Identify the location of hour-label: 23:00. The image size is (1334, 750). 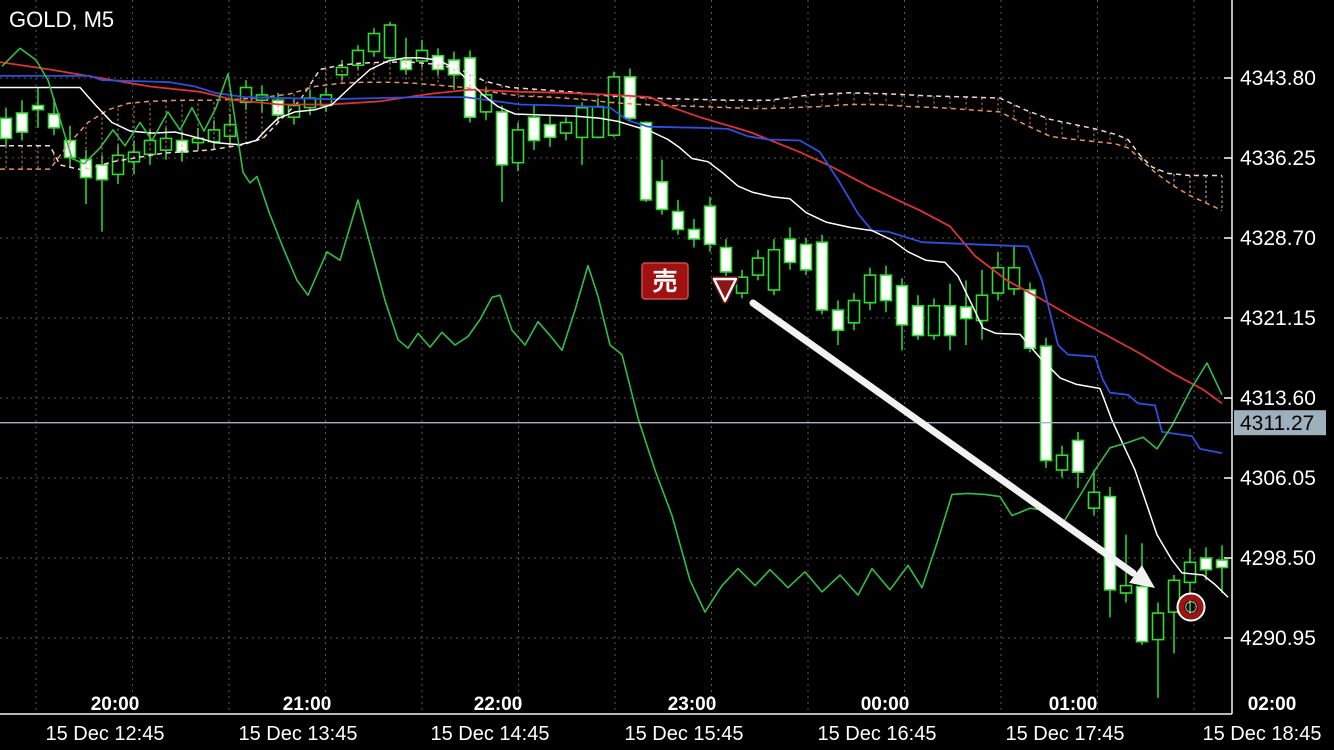
(692, 704).